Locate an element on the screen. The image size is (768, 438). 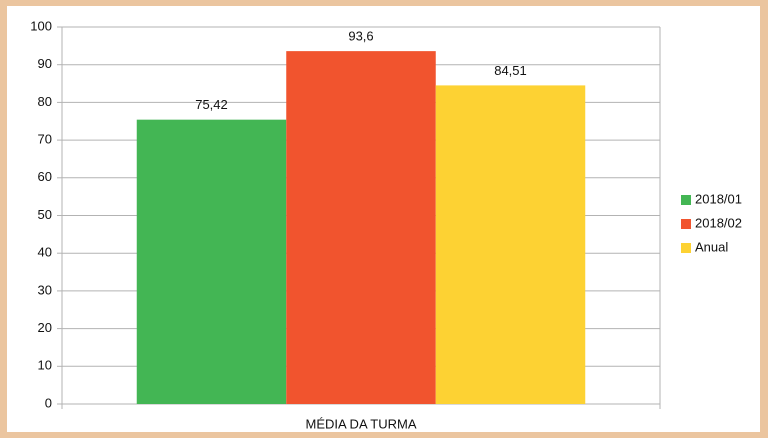
y-tick-label: 60 is located at coordinates (45, 176).